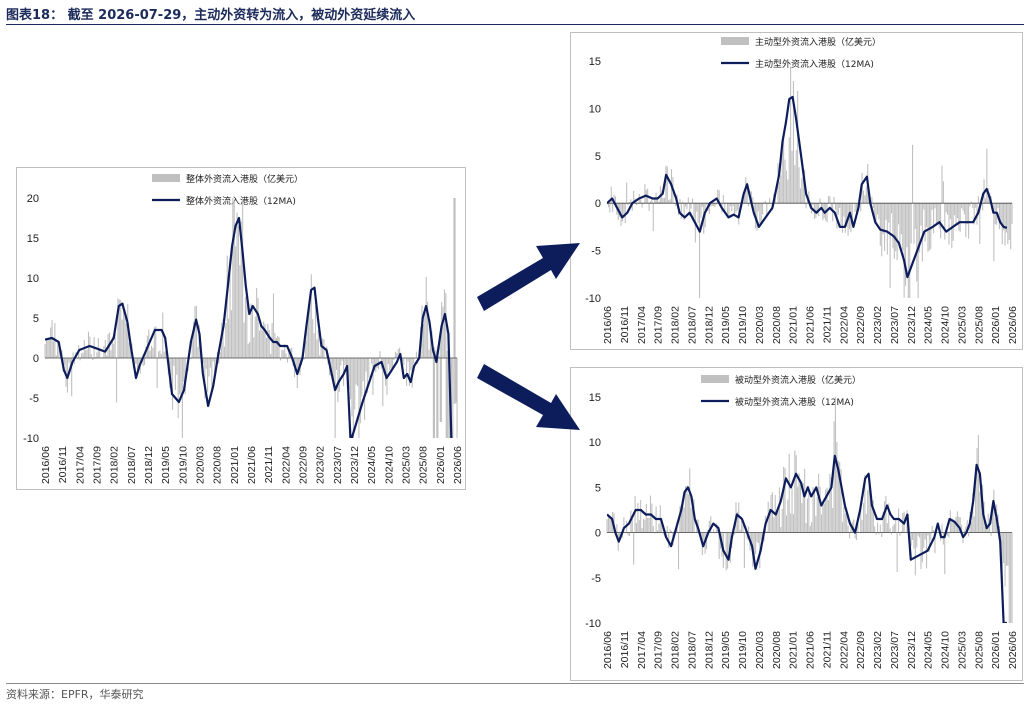  I want to click on arrow-down-right-shape, so click(528, 397).